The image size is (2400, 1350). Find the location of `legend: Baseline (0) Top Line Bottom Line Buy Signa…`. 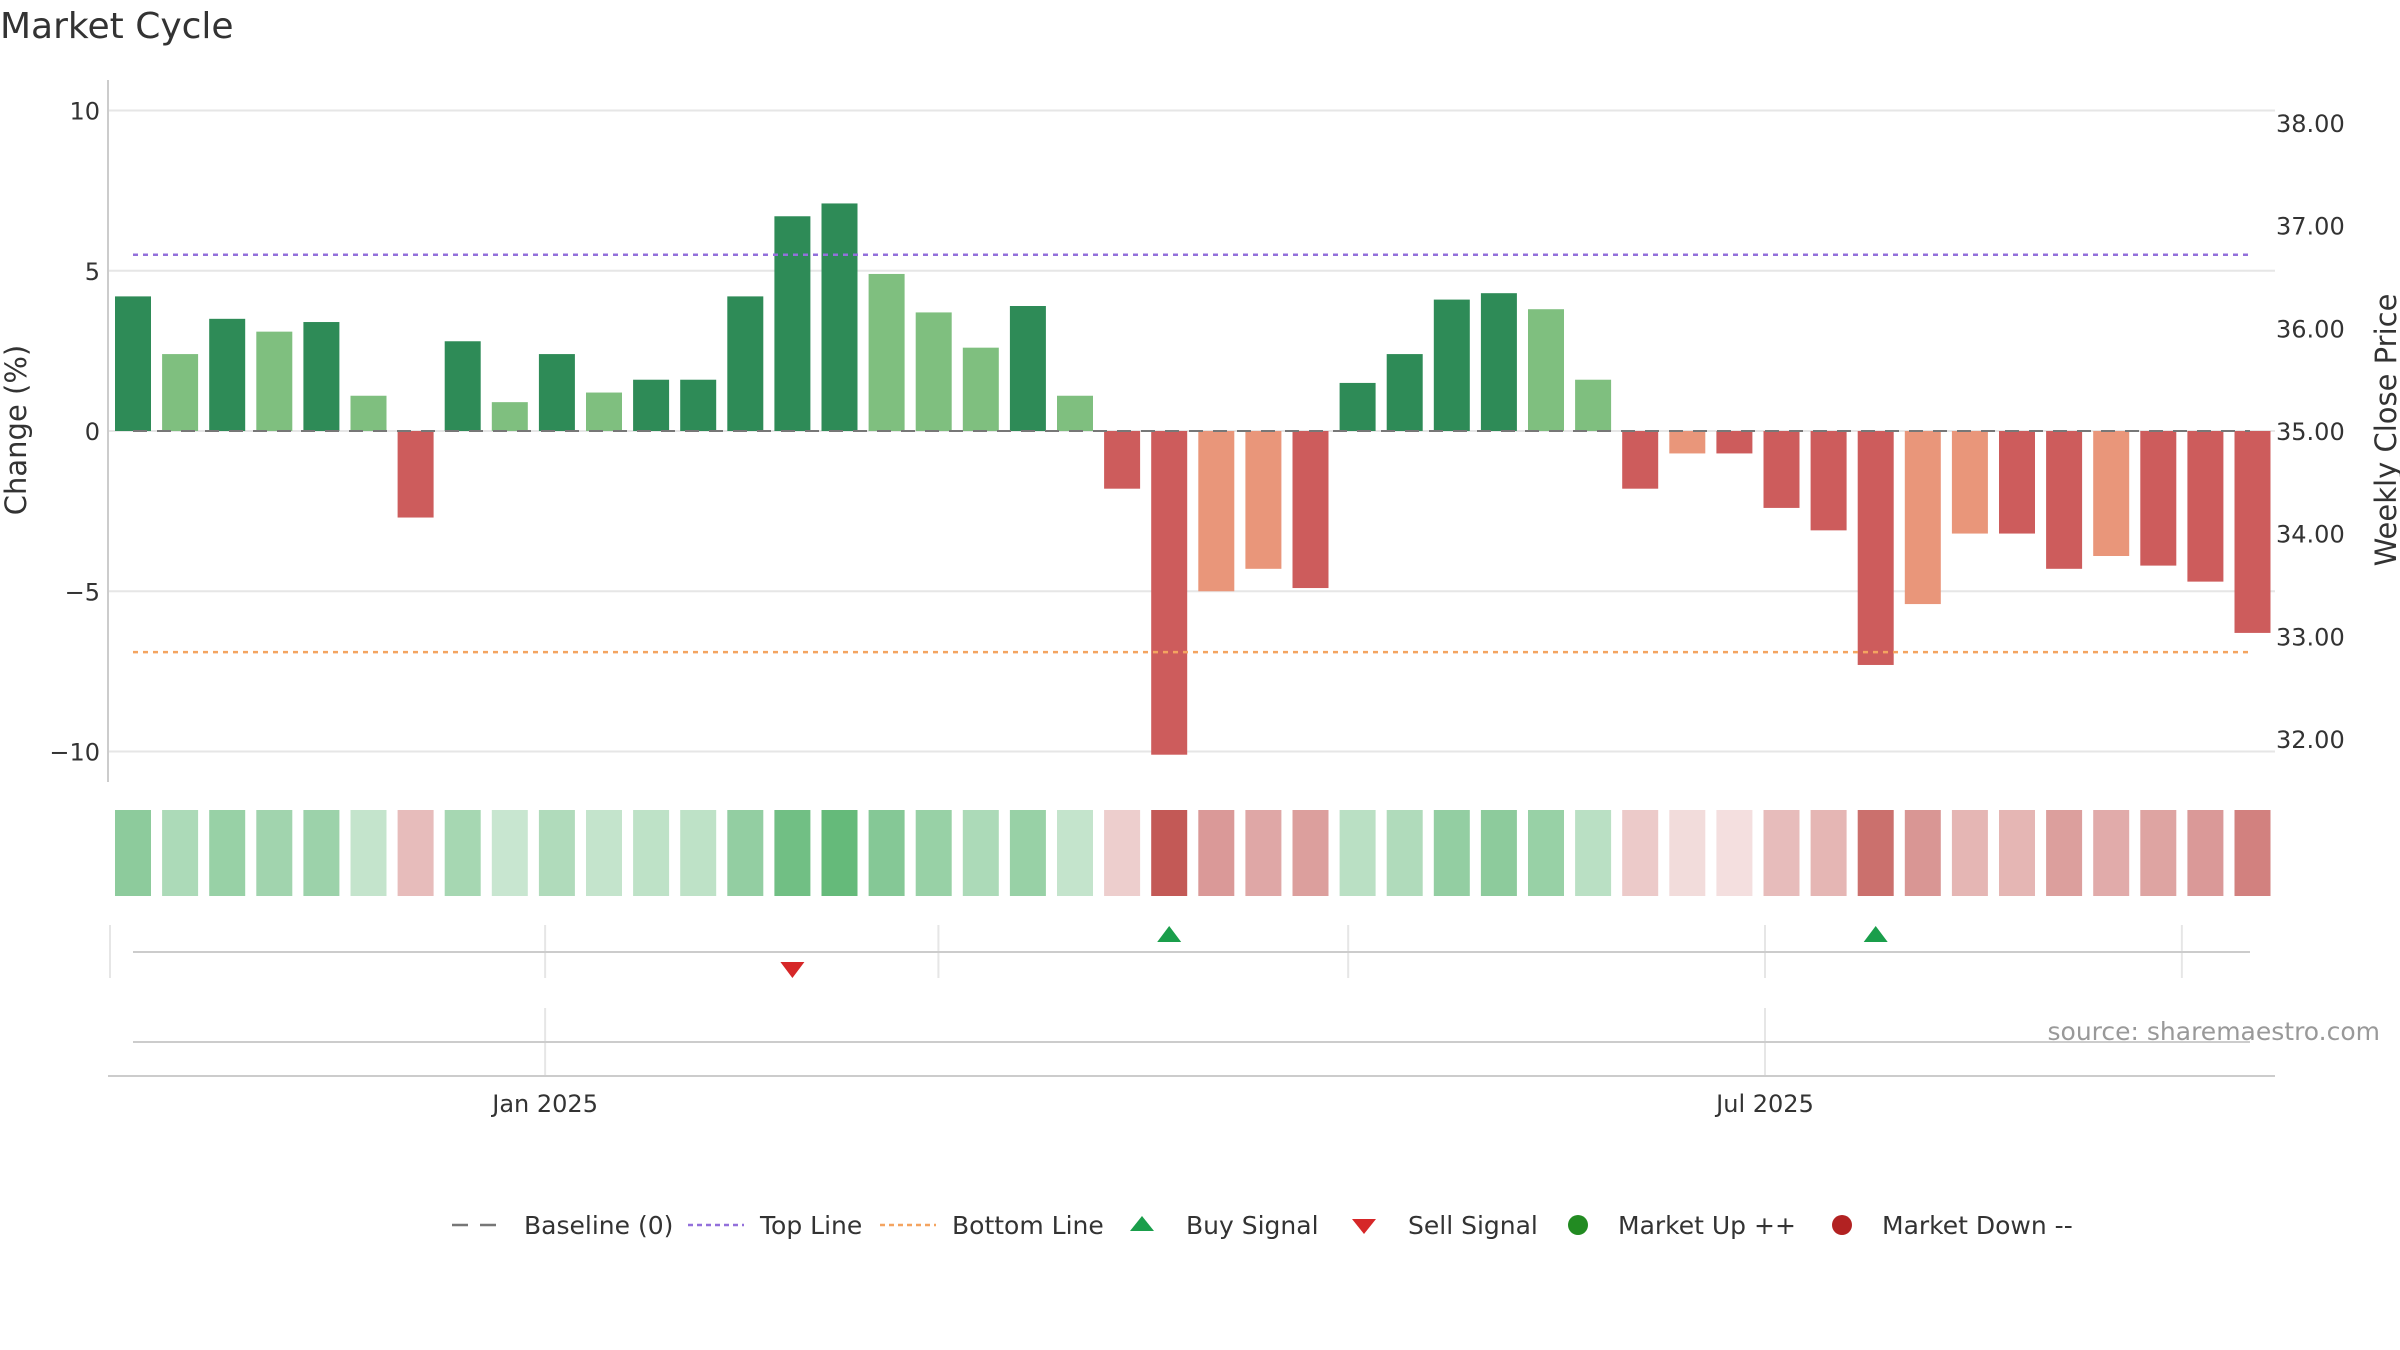

legend: Baseline (0) Top Line Bottom Line Buy Signa… is located at coordinates (1262, 1225).